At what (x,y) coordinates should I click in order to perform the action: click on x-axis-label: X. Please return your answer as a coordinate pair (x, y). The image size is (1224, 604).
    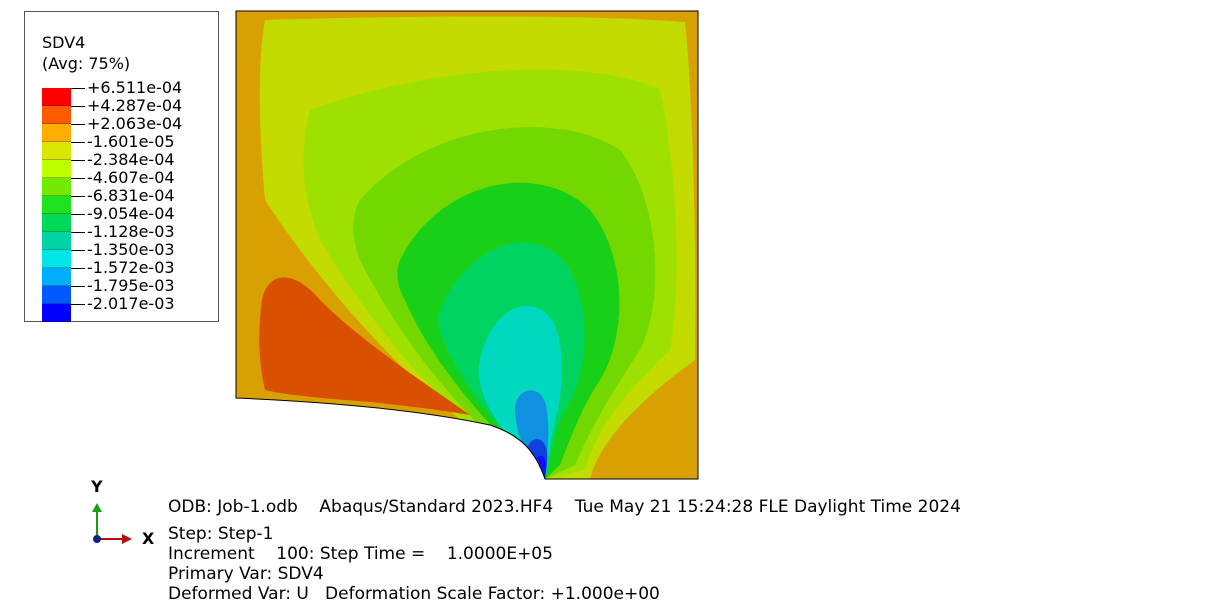
    Looking at the image, I should click on (148, 538).